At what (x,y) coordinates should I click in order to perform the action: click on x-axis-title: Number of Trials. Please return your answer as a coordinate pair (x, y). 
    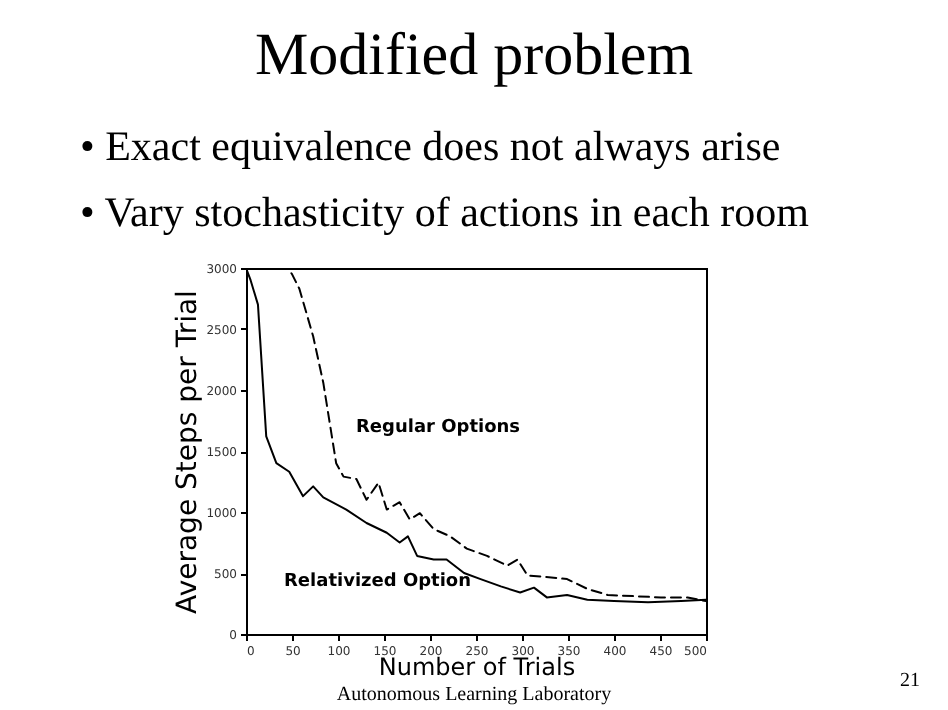
    Looking at the image, I should click on (477, 667).